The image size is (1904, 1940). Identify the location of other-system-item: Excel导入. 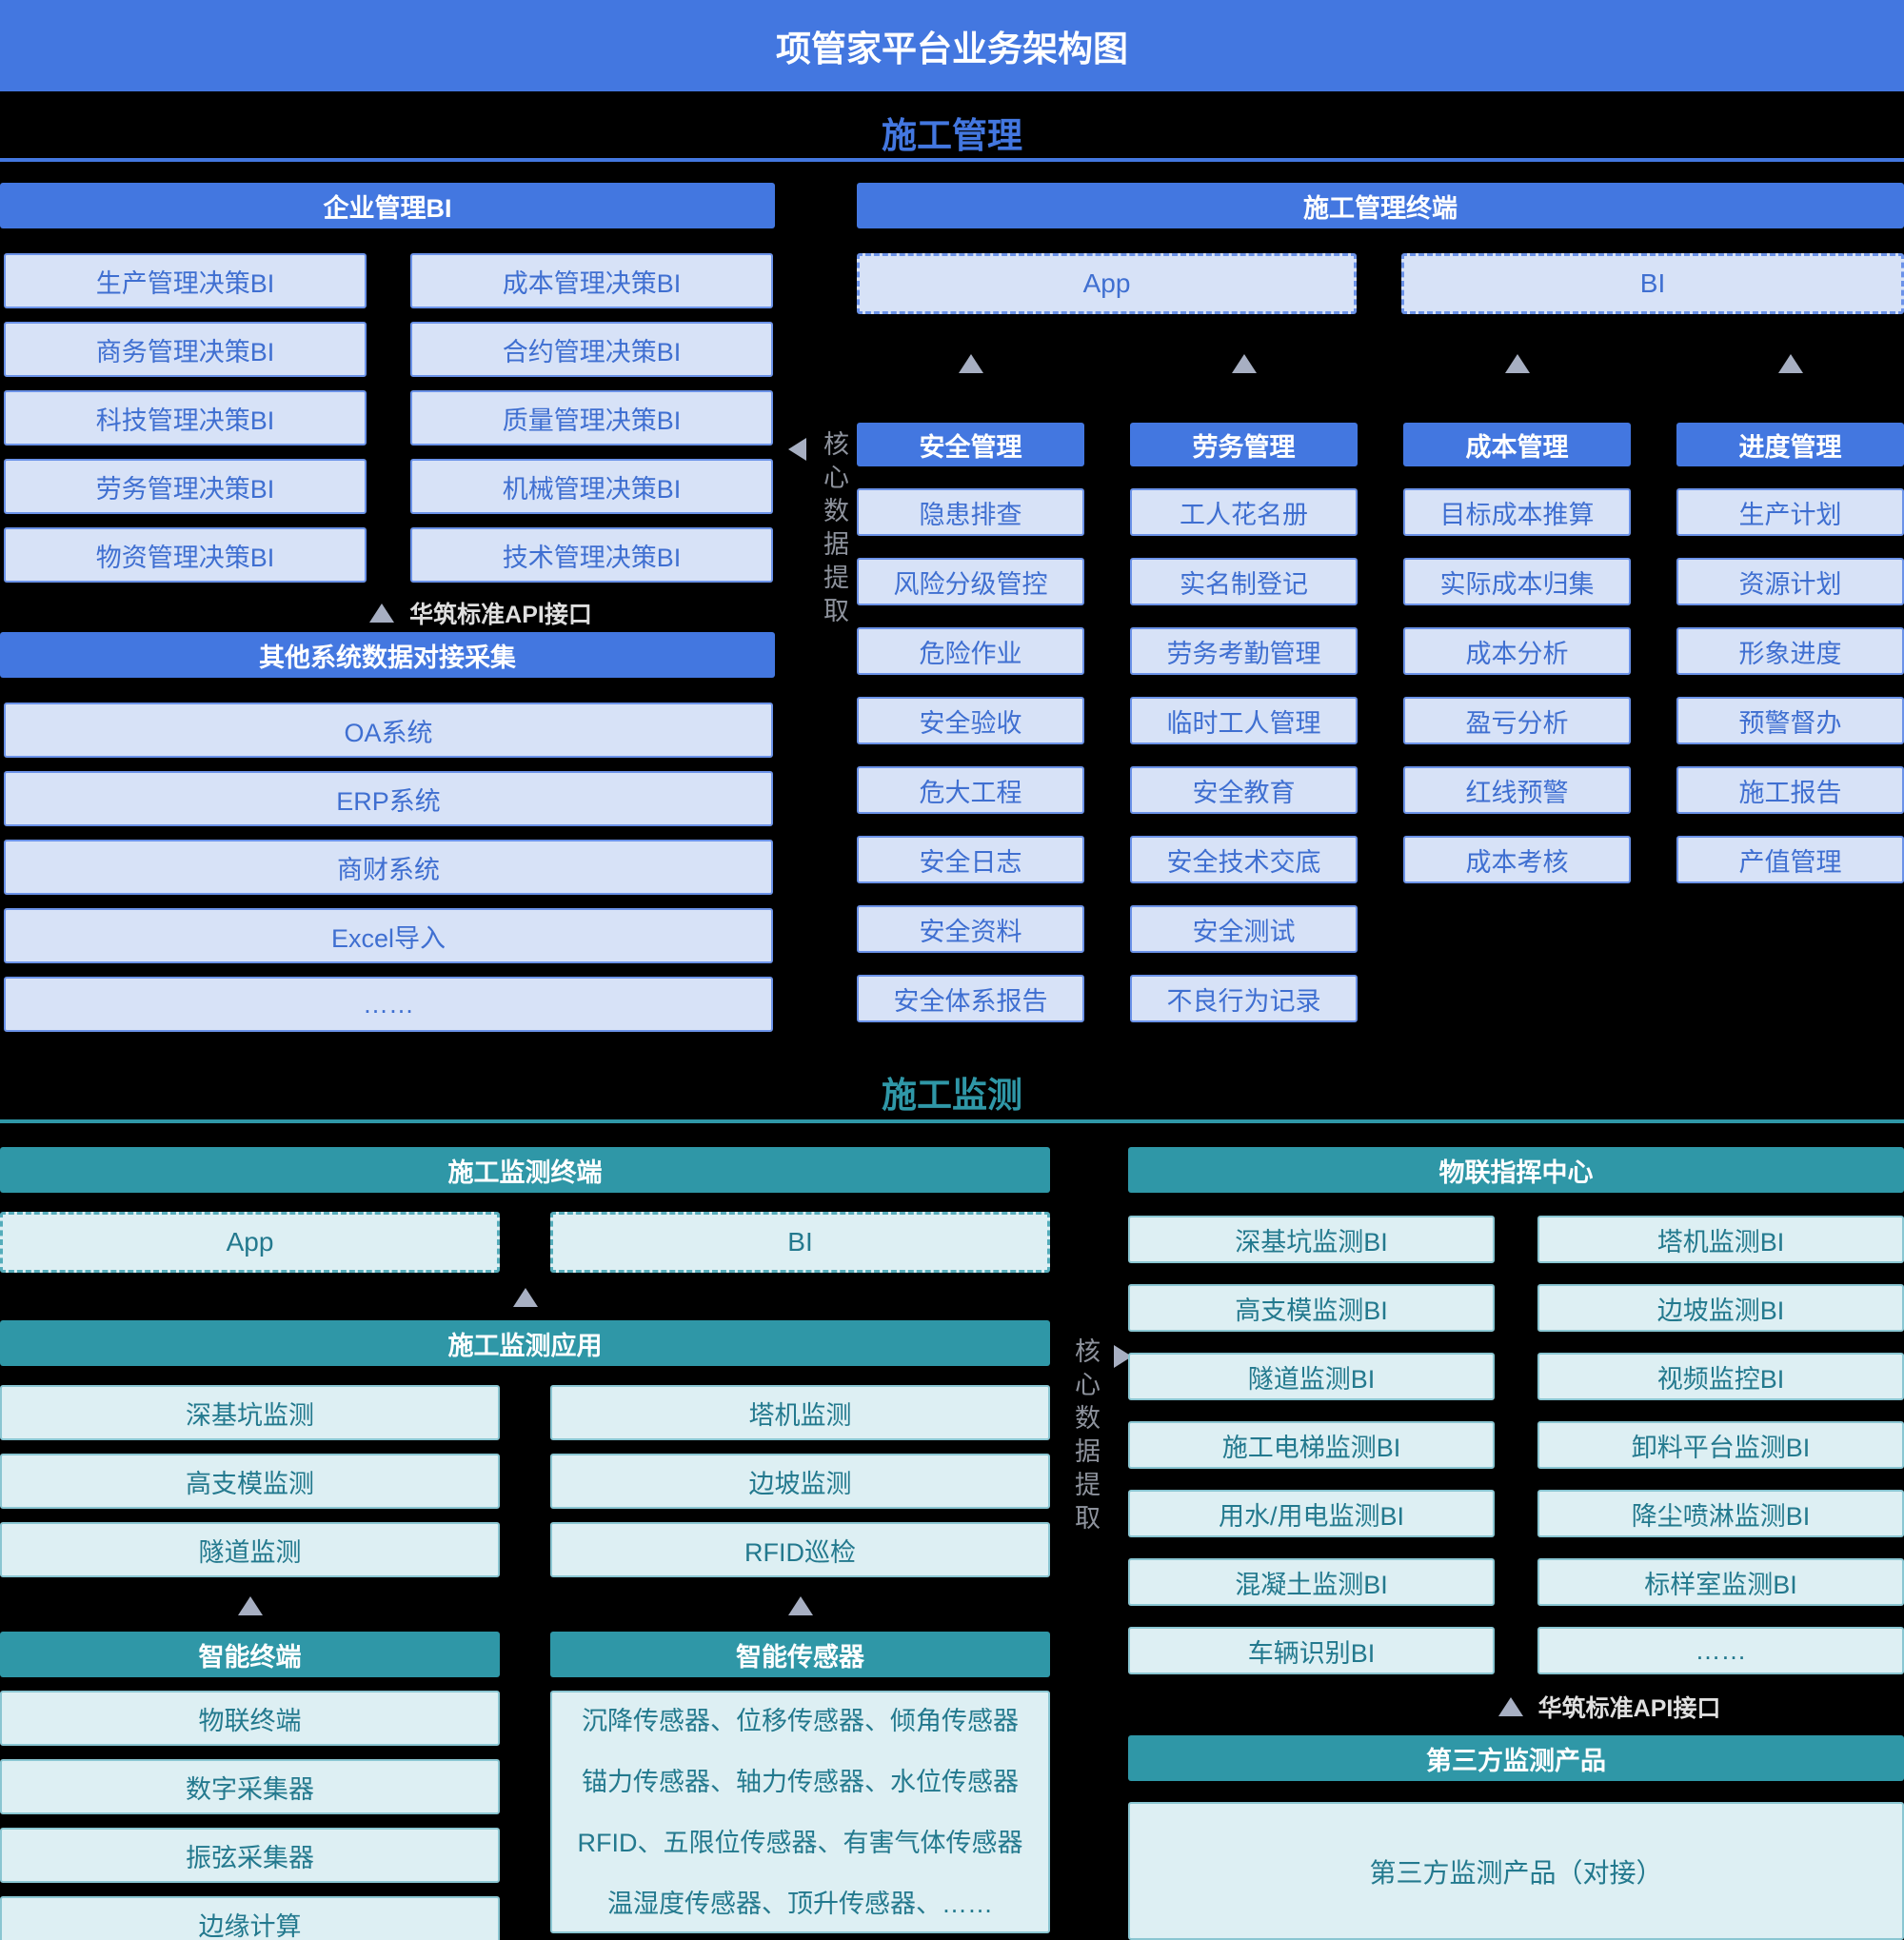
(388, 935).